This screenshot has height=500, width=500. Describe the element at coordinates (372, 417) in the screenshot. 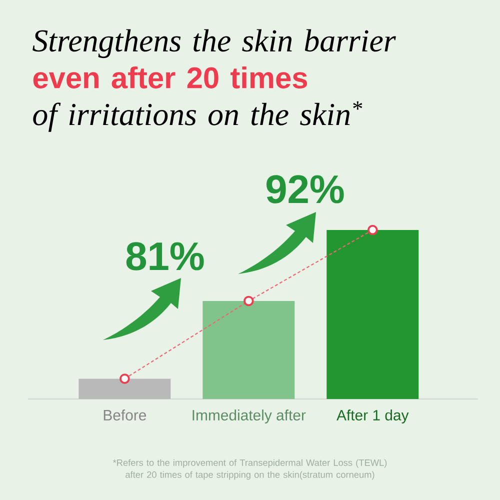

I see `x-tick-label: After 1 day` at that location.